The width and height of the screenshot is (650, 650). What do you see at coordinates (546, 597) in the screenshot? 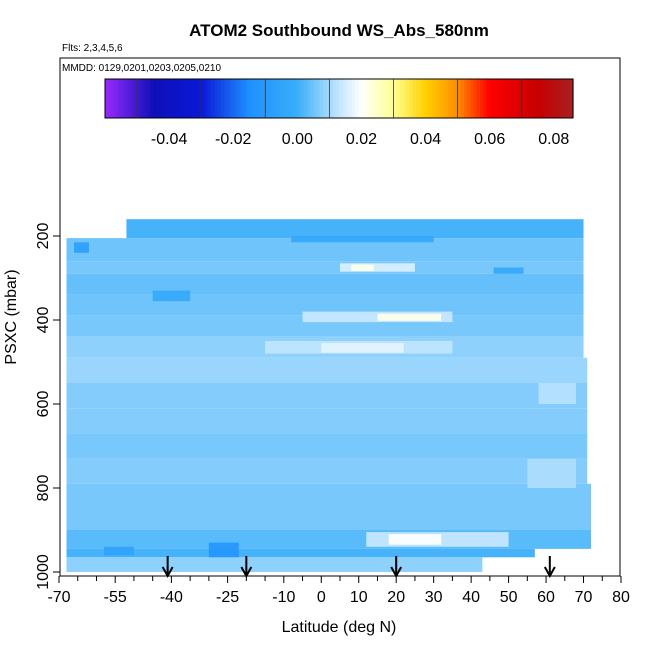
I see `x-tick-label: 60` at bounding box center [546, 597].